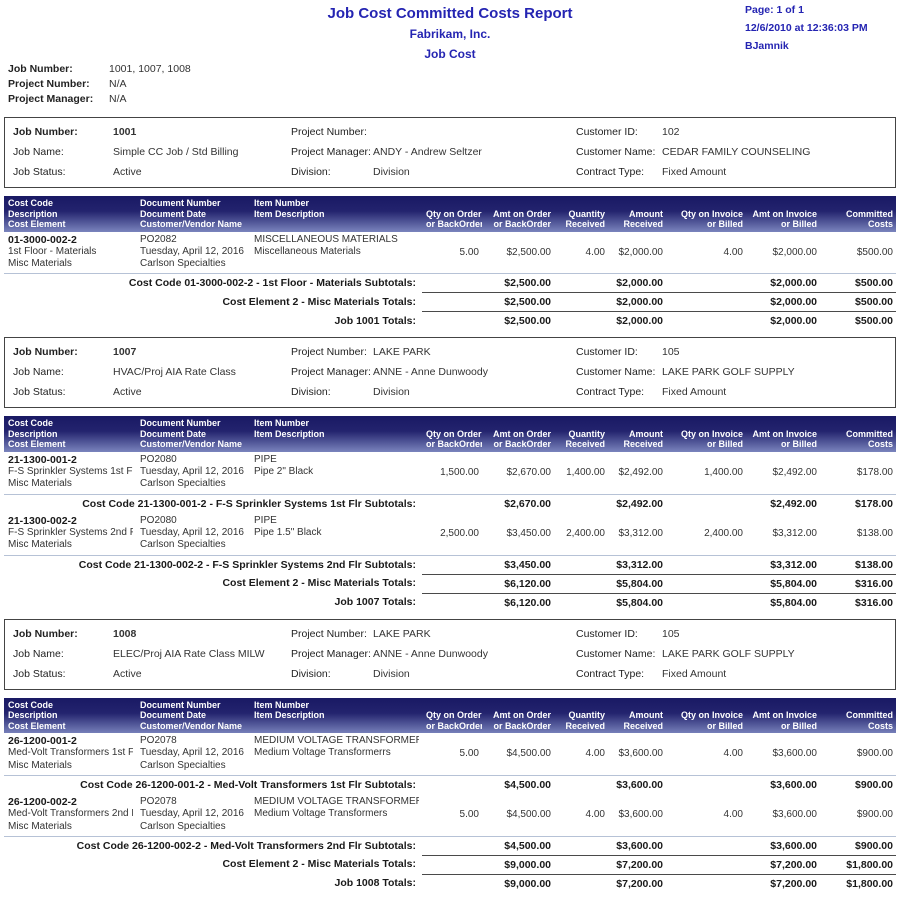 The height and width of the screenshot is (902, 900). Describe the element at coordinates (158, 802) in the screenshot. I see `document-number: PO2078` at that location.